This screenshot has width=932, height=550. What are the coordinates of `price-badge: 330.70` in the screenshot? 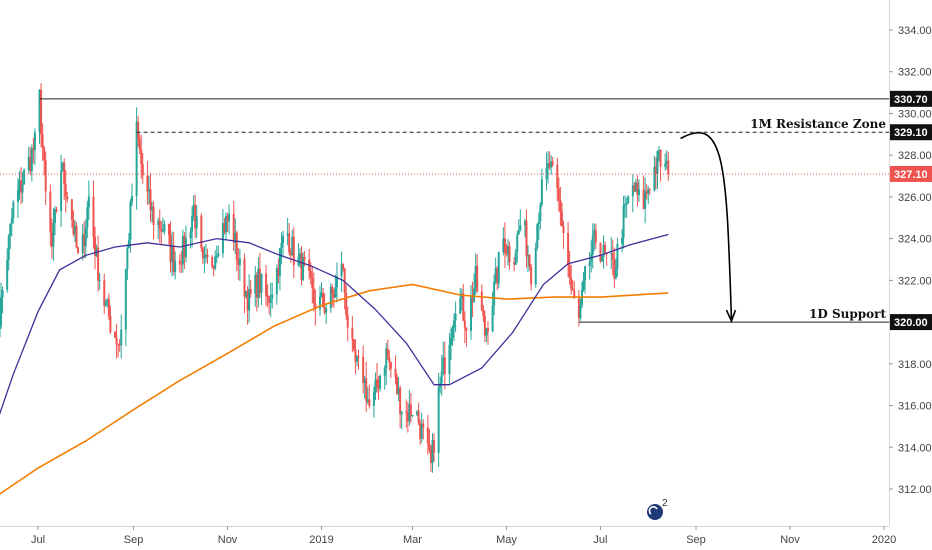 It's located at (911, 98).